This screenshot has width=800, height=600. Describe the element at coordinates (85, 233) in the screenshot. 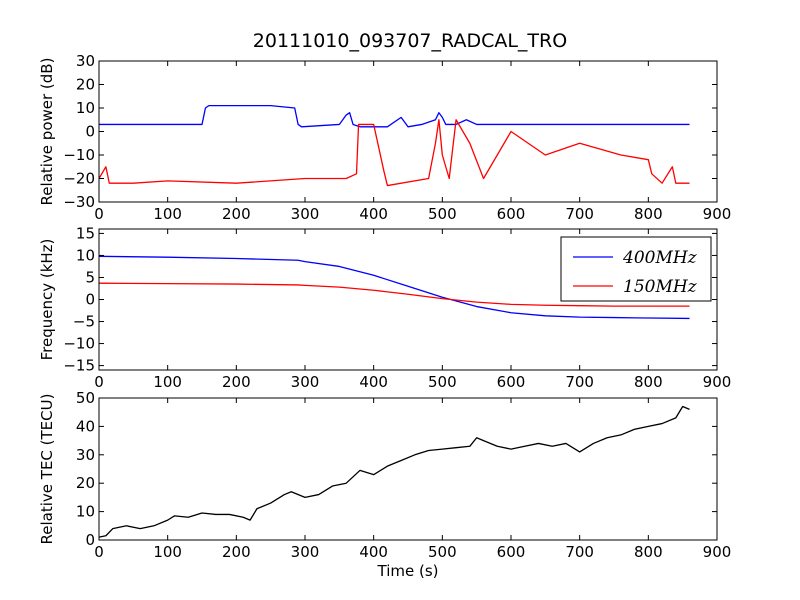

I see `y-tick-label: 15` at that location.